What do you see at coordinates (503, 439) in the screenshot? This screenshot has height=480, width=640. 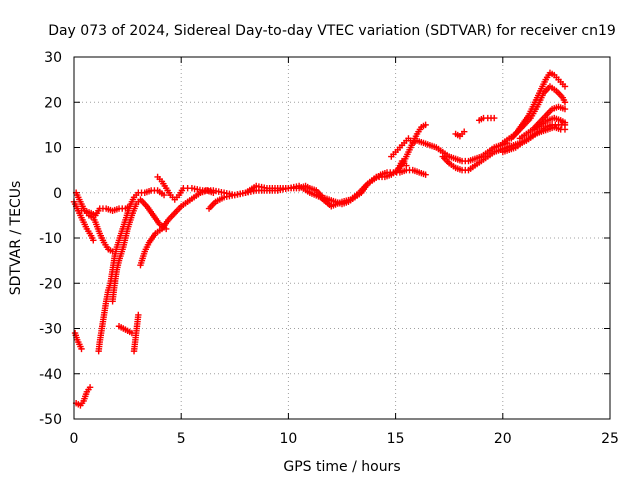 I see `x-tick-label: 20` at bounding box center [503, 439].